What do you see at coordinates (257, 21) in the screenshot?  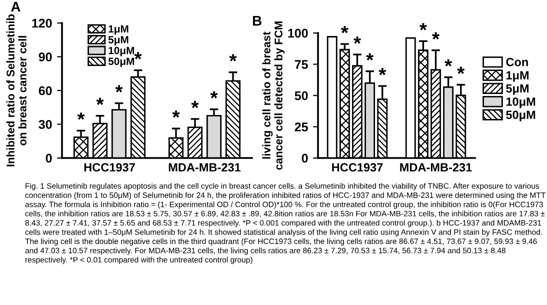 I see `chart-title: B` at bounding box center [257, 21].